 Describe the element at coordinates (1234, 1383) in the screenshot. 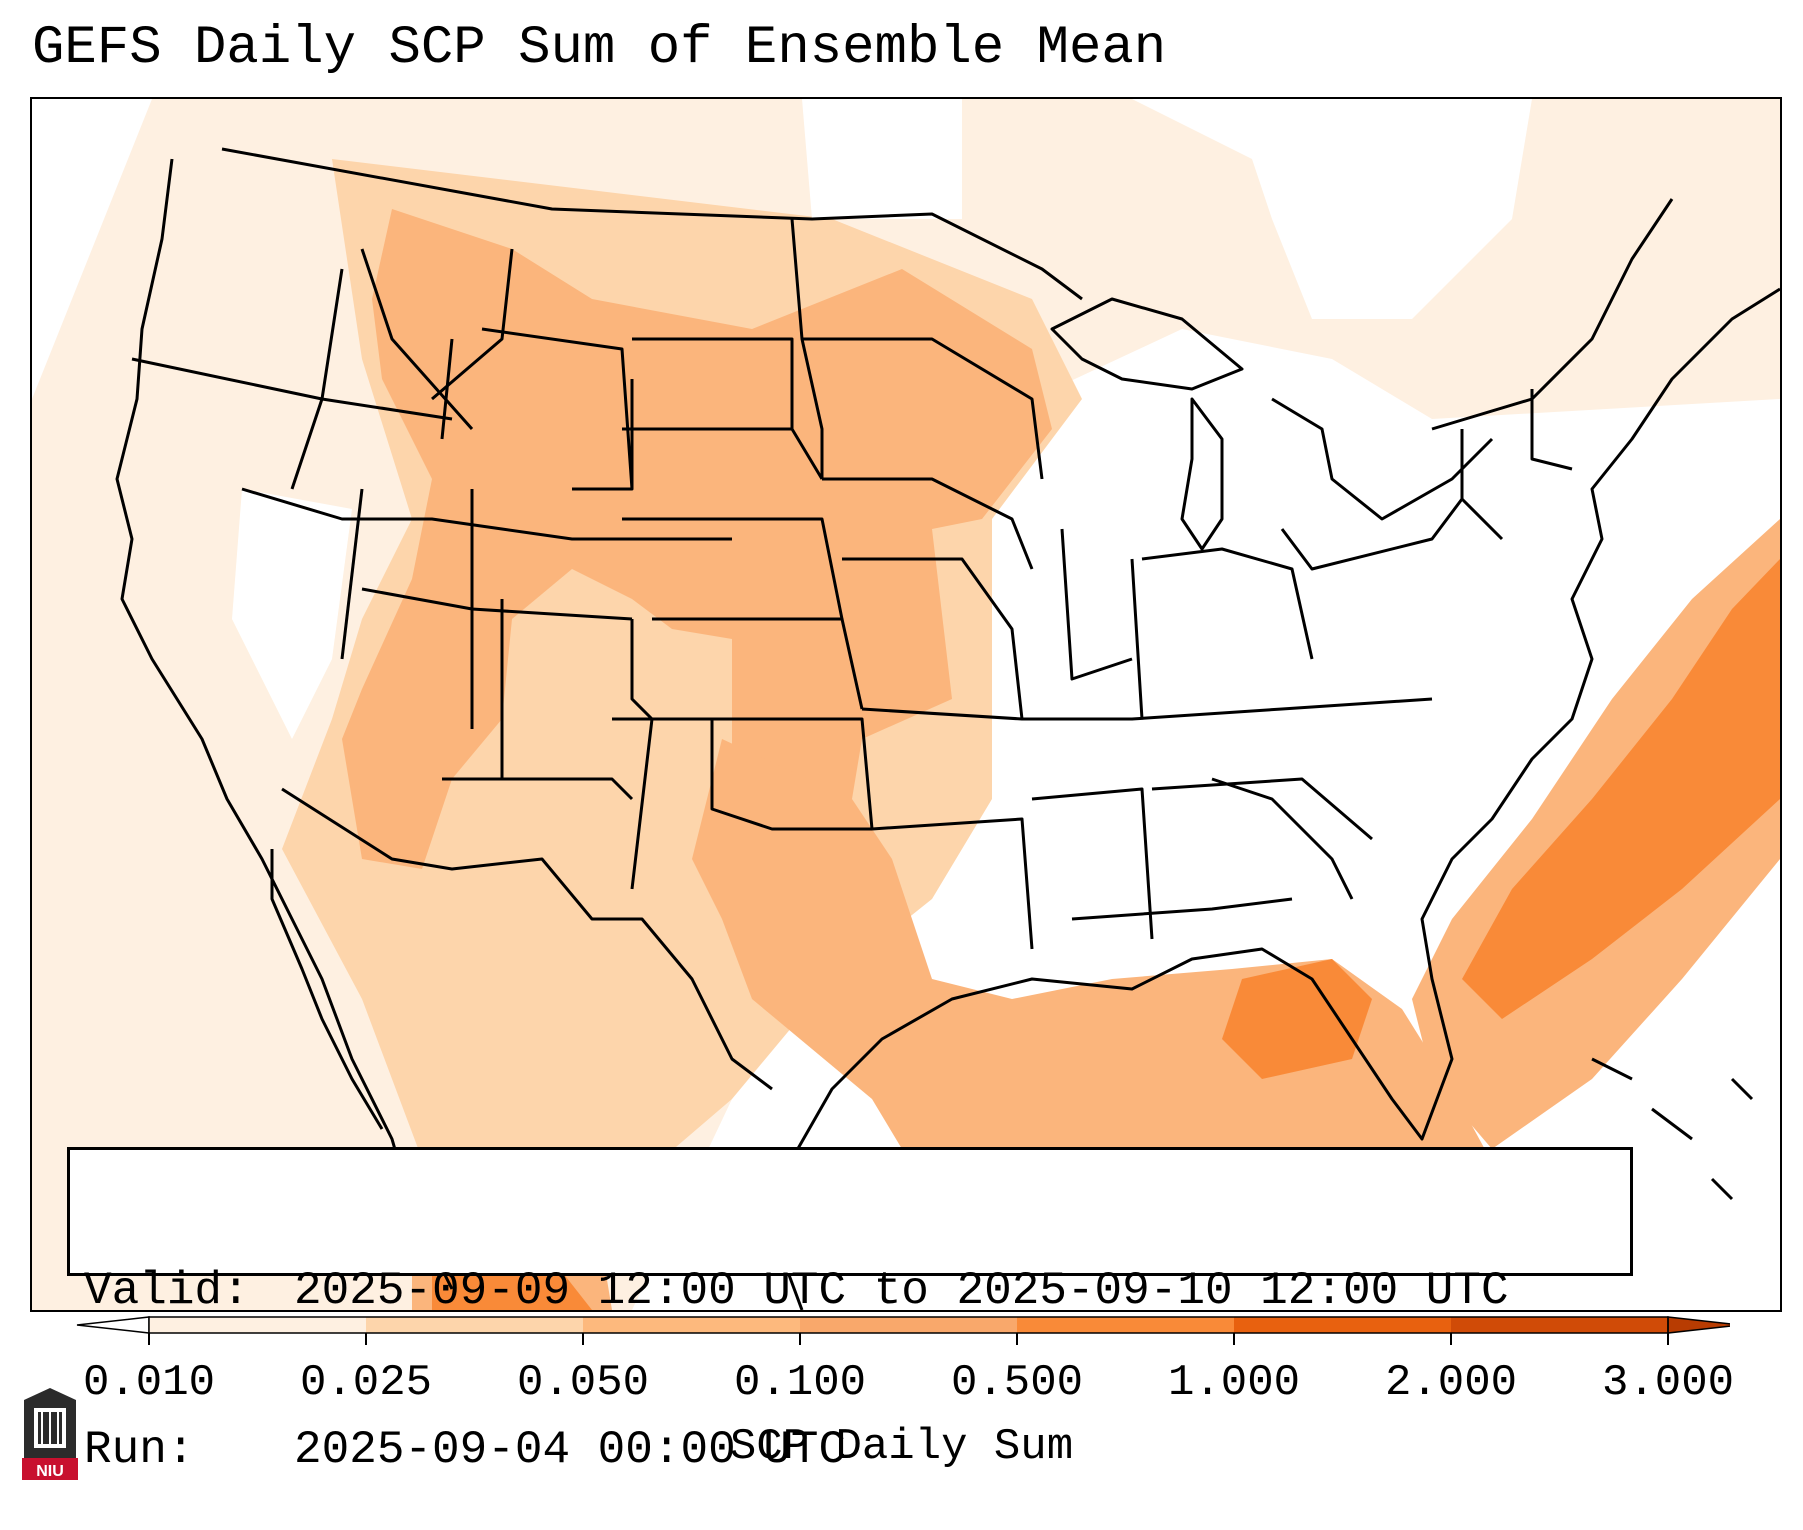

I see `colorbar-tick-label: 1.000` at that location.